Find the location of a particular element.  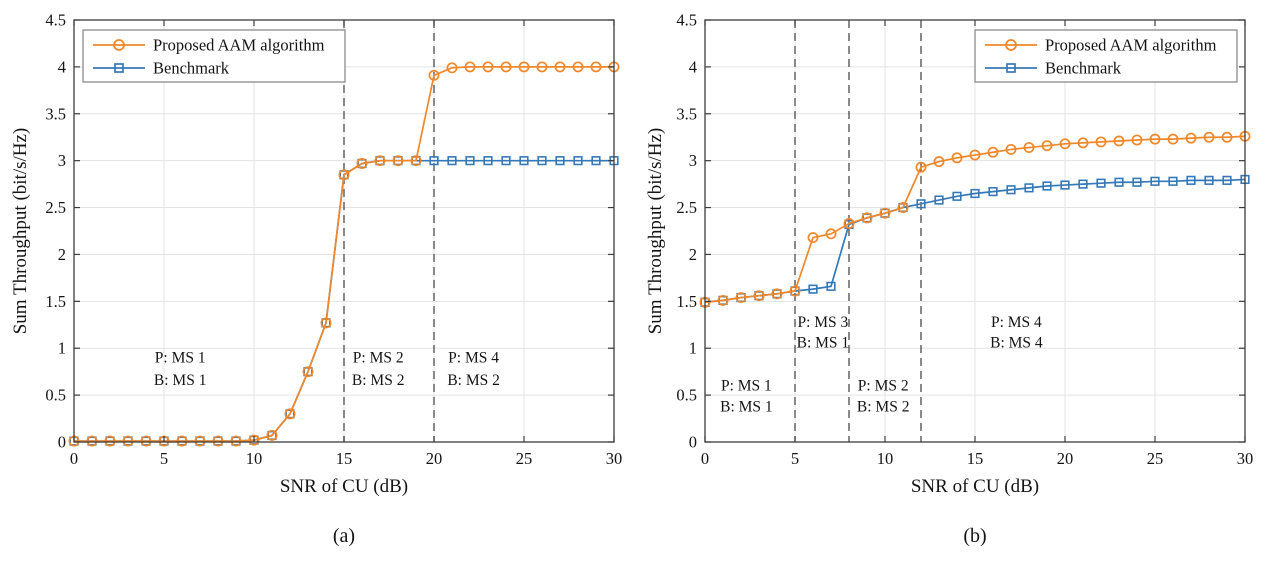

legend-marker-square is located at coordinates (119, 68).